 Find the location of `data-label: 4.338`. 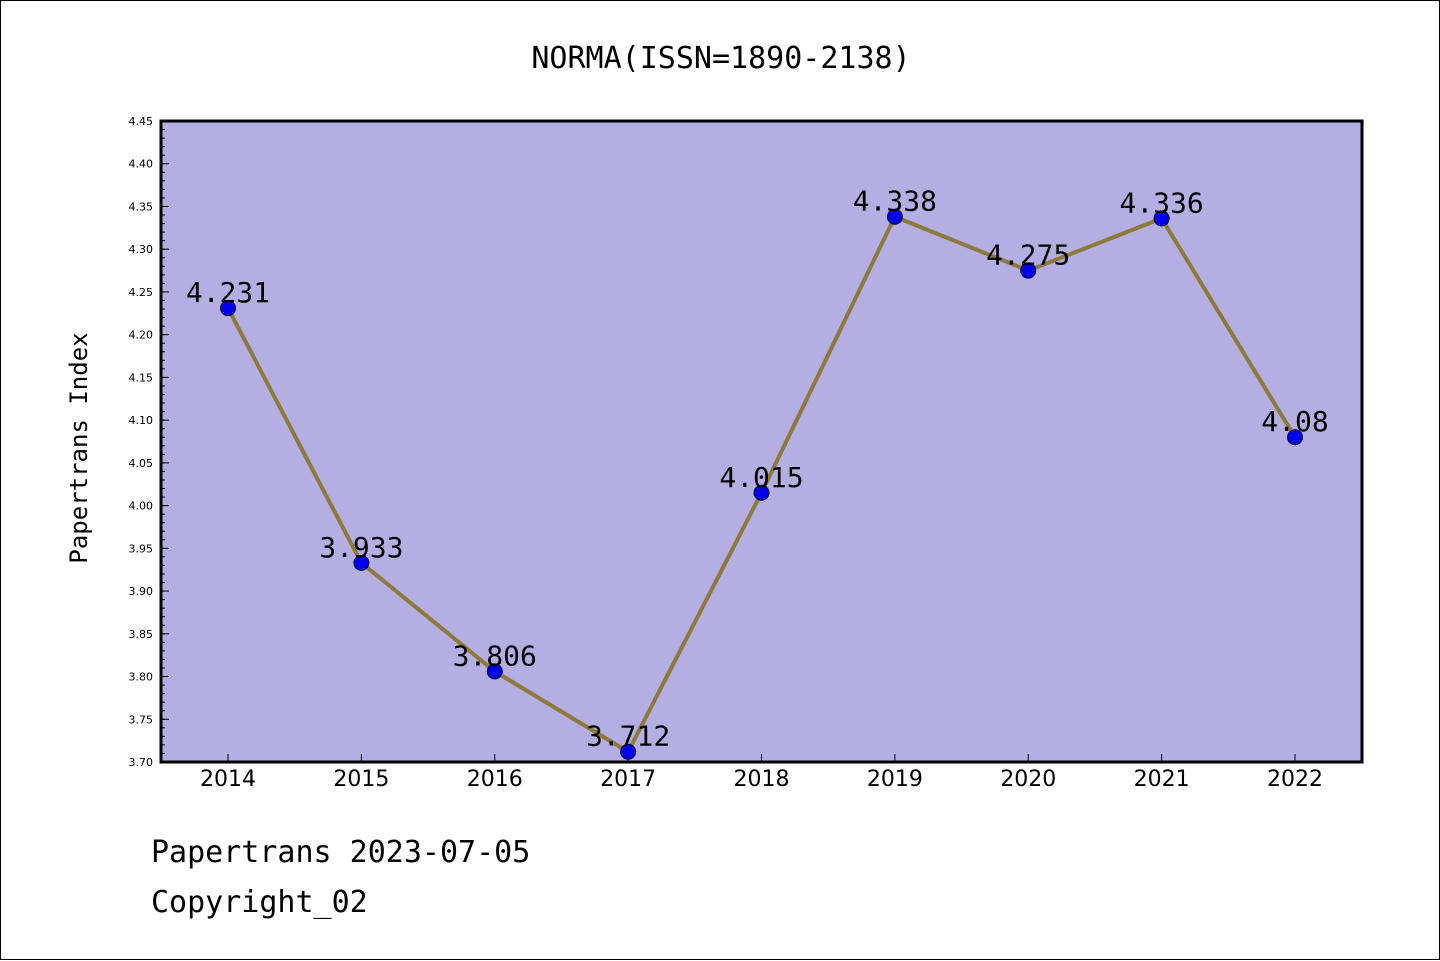

data-label: 4.338 is located at coordinates (895, 201).